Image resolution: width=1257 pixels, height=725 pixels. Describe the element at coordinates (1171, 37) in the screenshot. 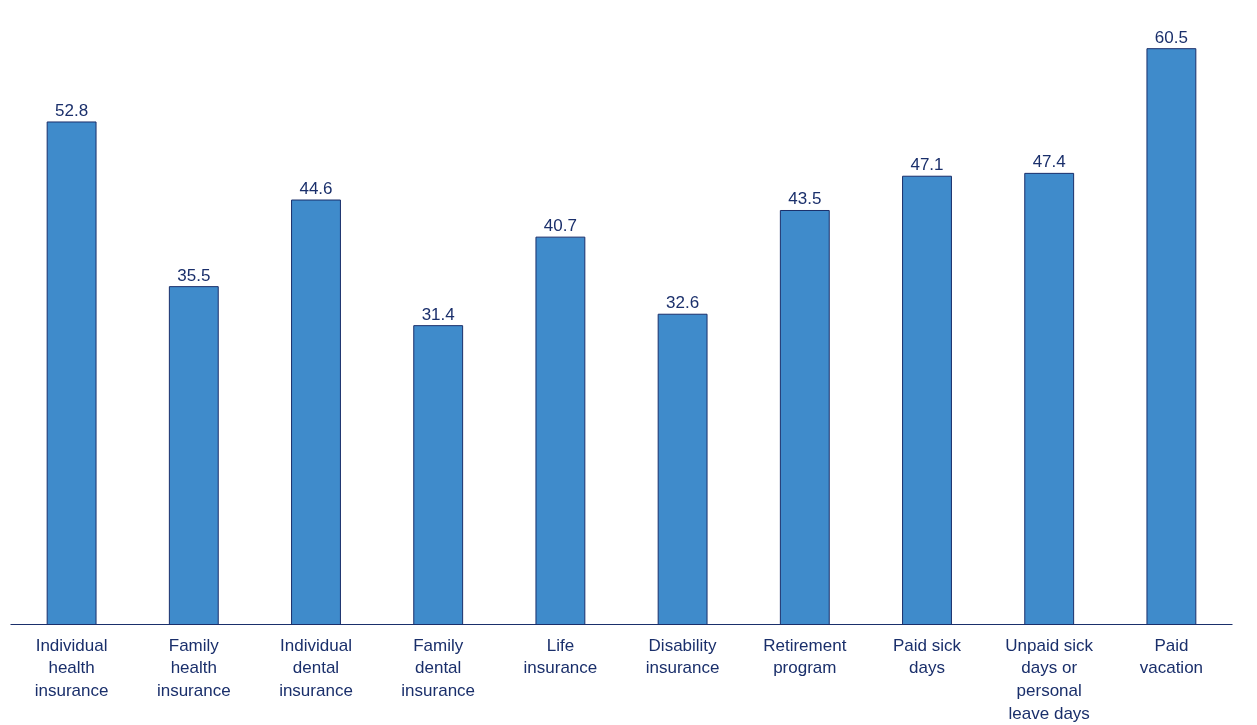

I see `data-label: 60.5` at that location.